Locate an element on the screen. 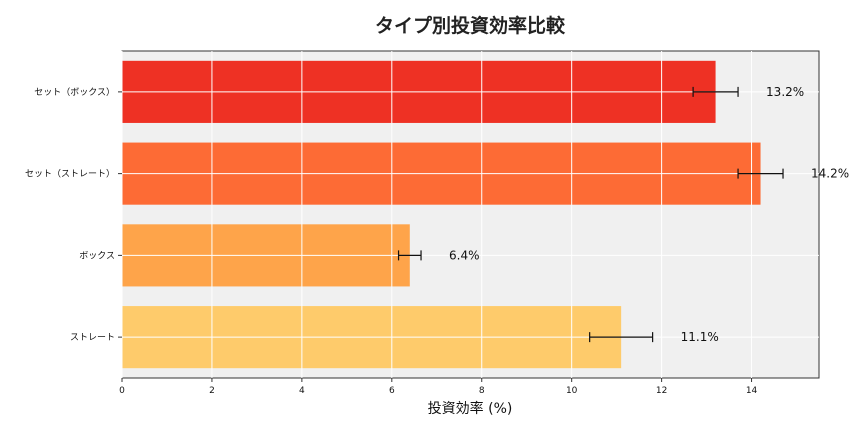  x-tick-label-5: 10 is located at coordinates (572, 391).